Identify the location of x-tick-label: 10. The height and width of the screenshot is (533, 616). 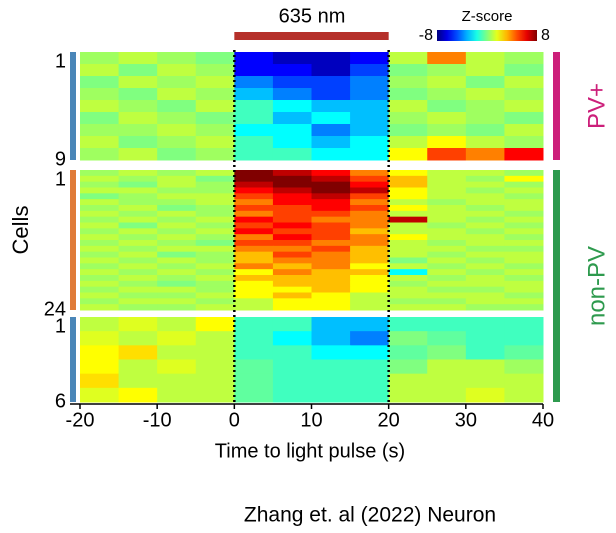
(311, 420).